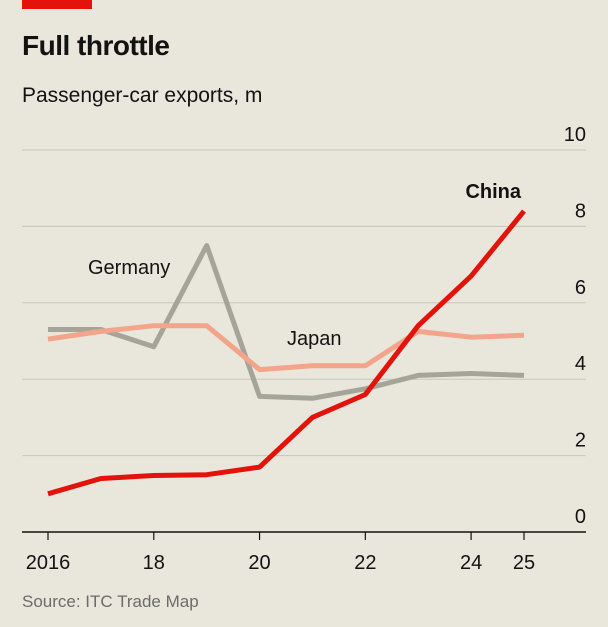 The height and width of the screenshot is (627, 608). What do you see at coordinates (580, 517) in the screenshot?
I see `y-tick-label: 0` at bounding box center [580, 517].